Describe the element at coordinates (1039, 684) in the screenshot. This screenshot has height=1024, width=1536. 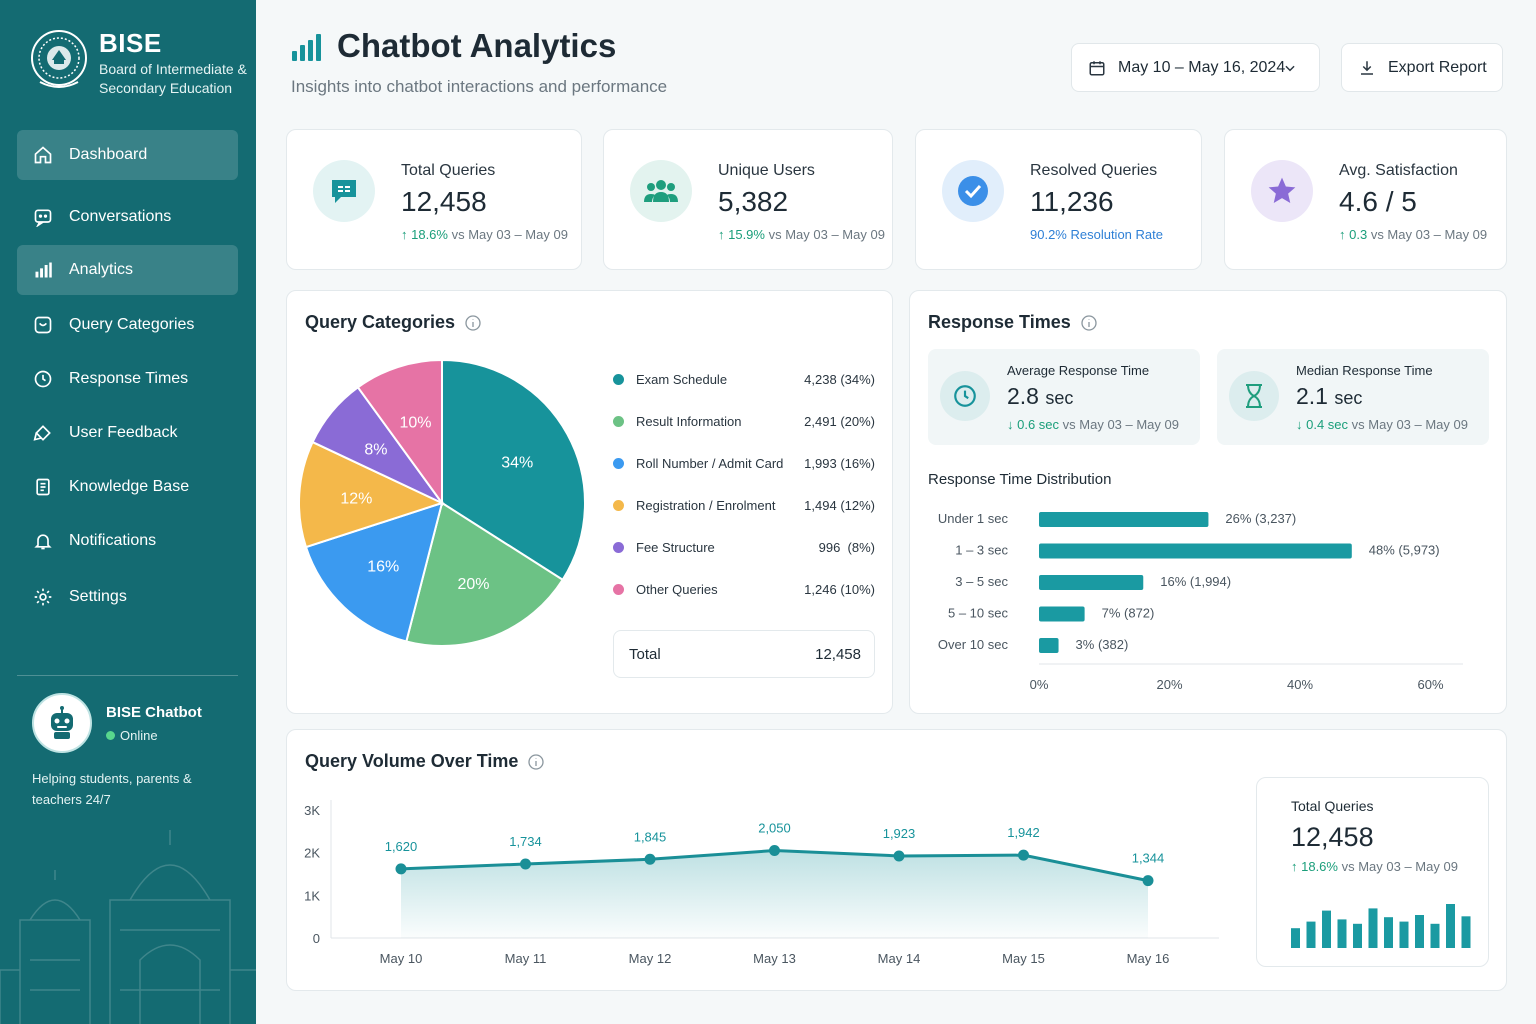
I see `x-tick-label: 0%` at that location.